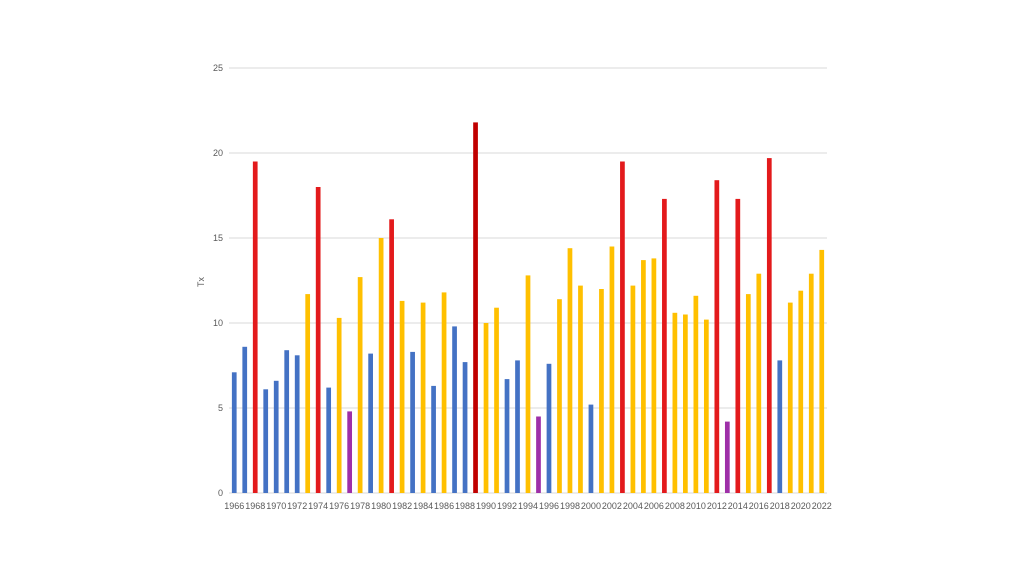  I want to click on x-tick-label: 1968, so click(255, 506).